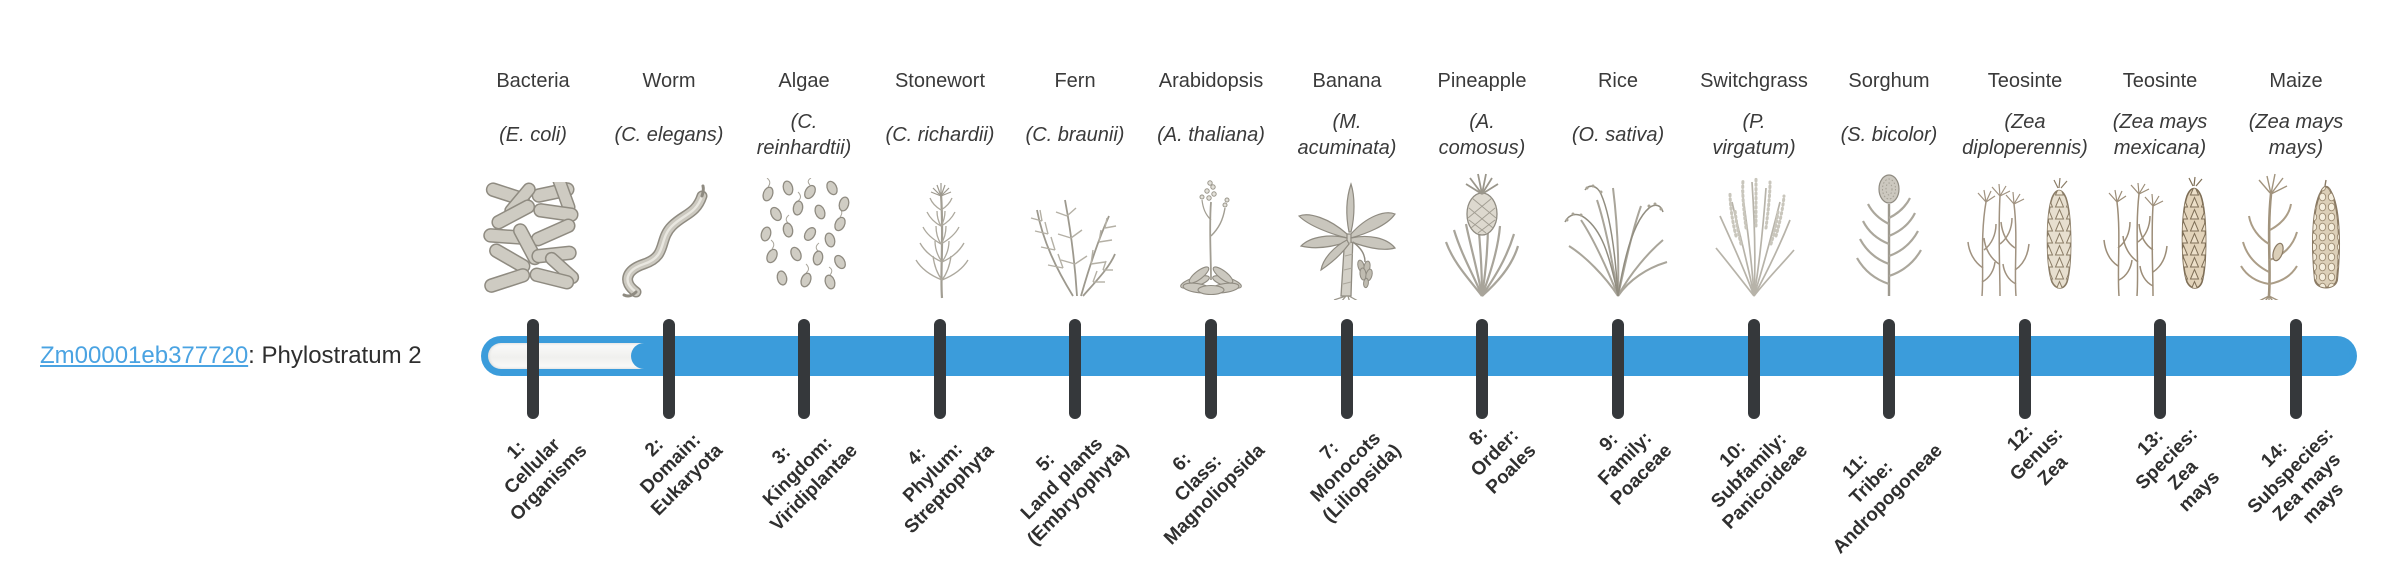  What do you see at coordinates (1760, 481) in the screenshot?
I see `phylostratum-label-10: 10: Subfamily: Panicoideae` at bounding box center [1760, 481].